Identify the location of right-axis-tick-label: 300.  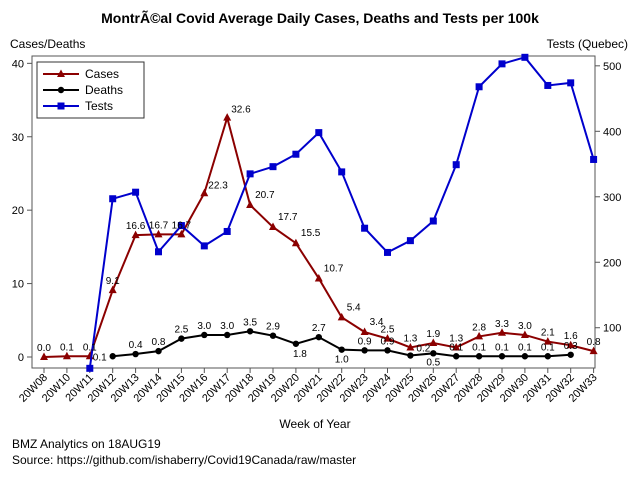
(612, 198).